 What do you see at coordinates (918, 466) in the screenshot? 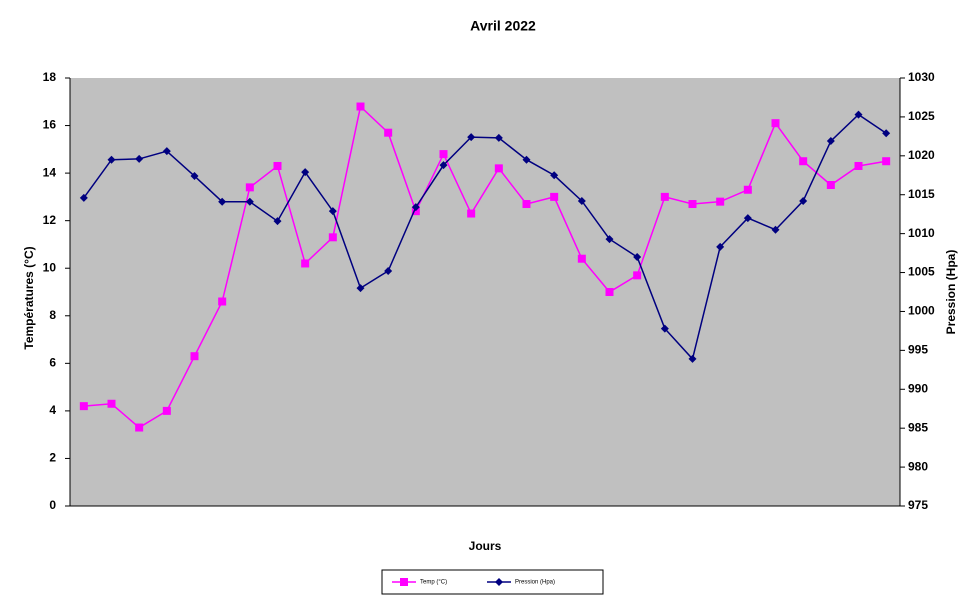
I see `y2-tick-label: 980` at bounding box center [918, 466].